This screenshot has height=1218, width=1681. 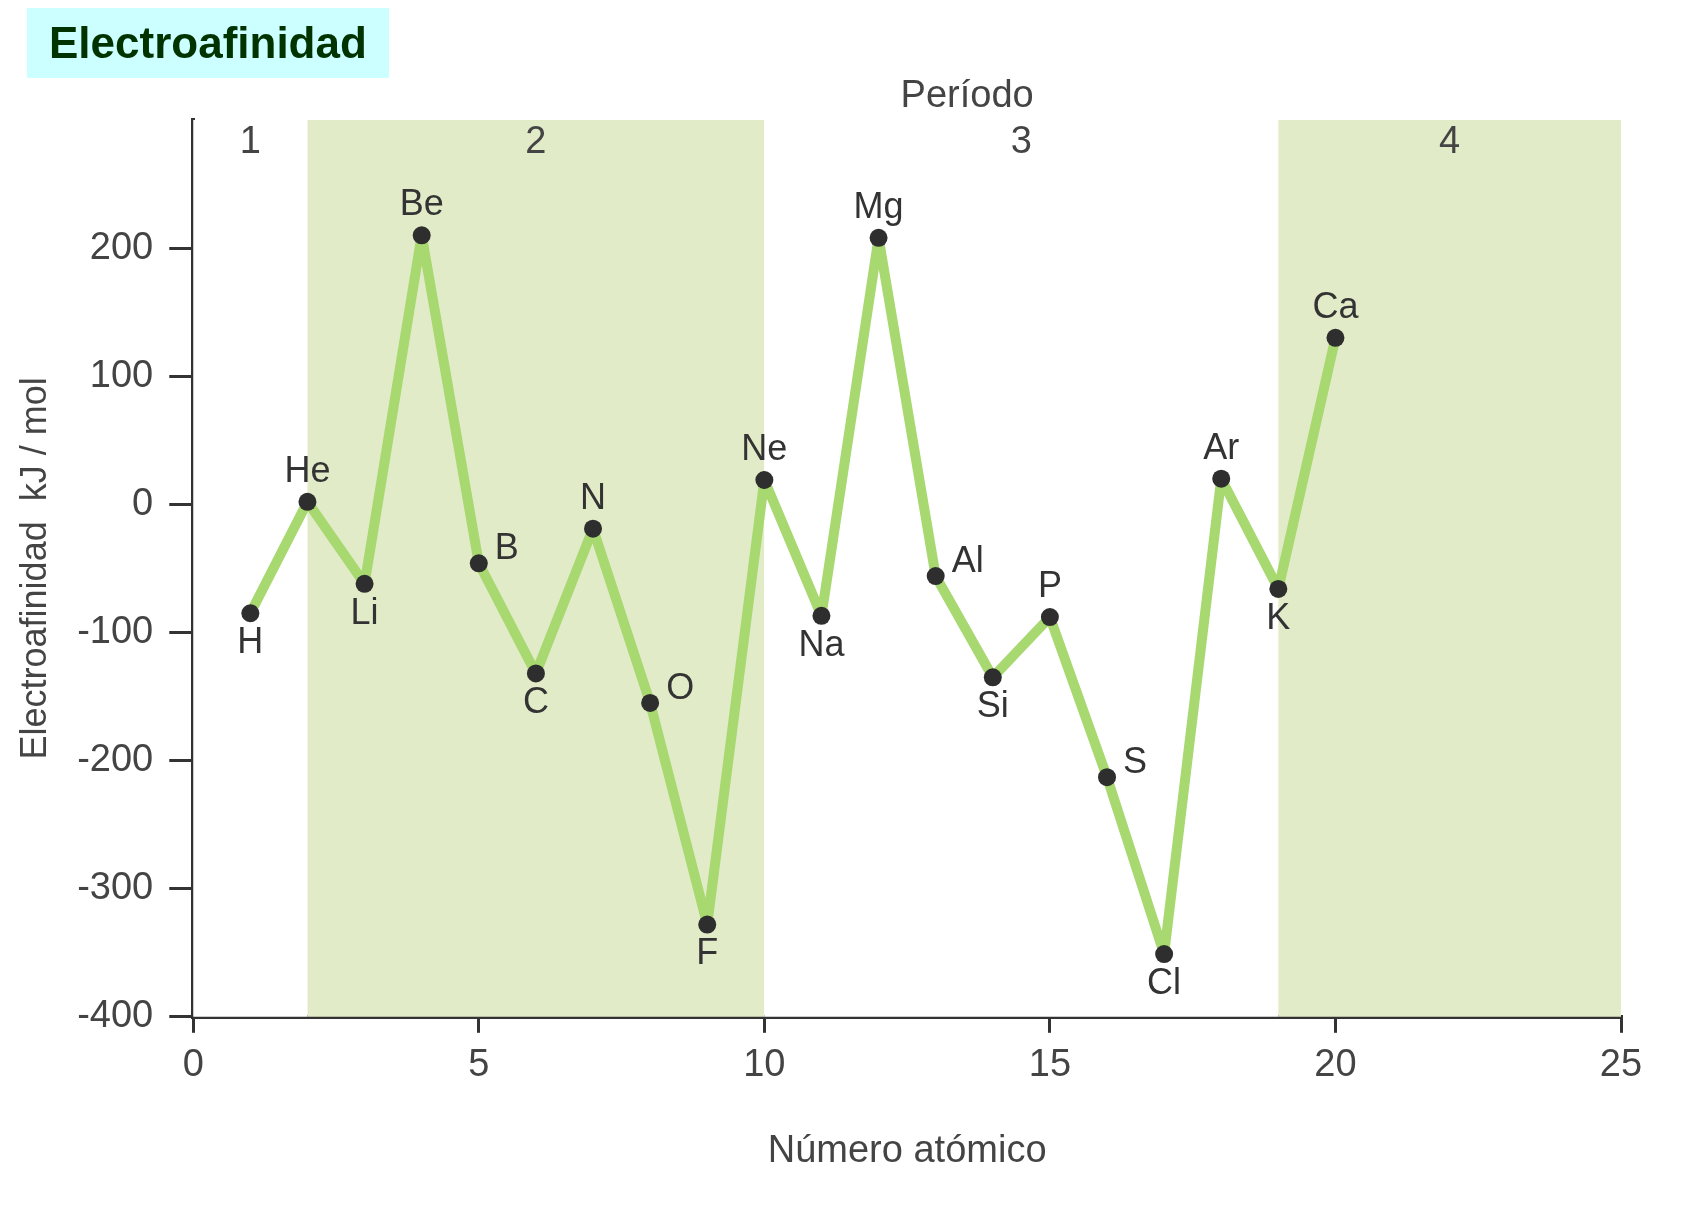 I want to click on annotation: Cl, so click(x=1164, y=981).